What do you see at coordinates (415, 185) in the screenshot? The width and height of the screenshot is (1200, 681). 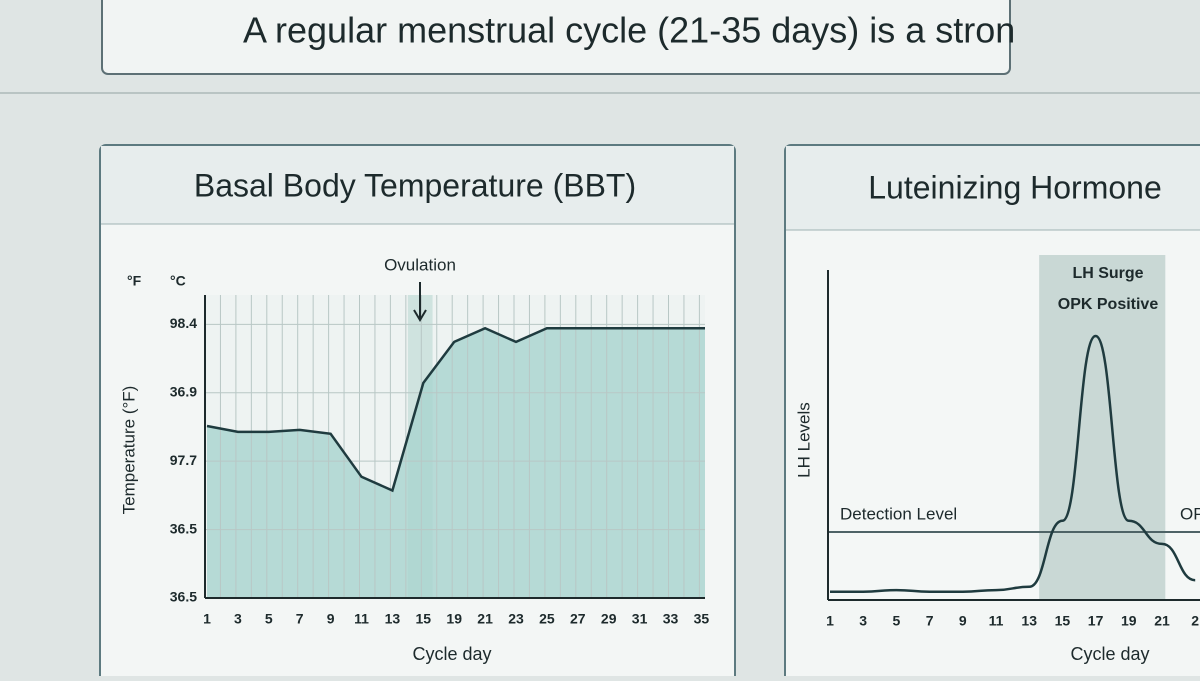 I see `chart-title: Basal Body Temperature (BBT)` at bounding box center [415, 185].